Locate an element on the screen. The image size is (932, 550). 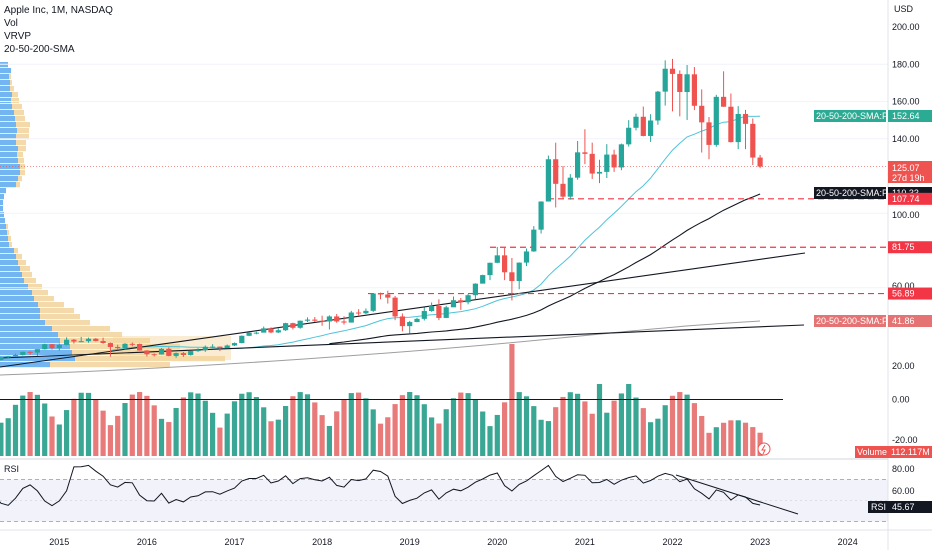
indicator-vrvp: VRVP is located at coordinates (18, 36).